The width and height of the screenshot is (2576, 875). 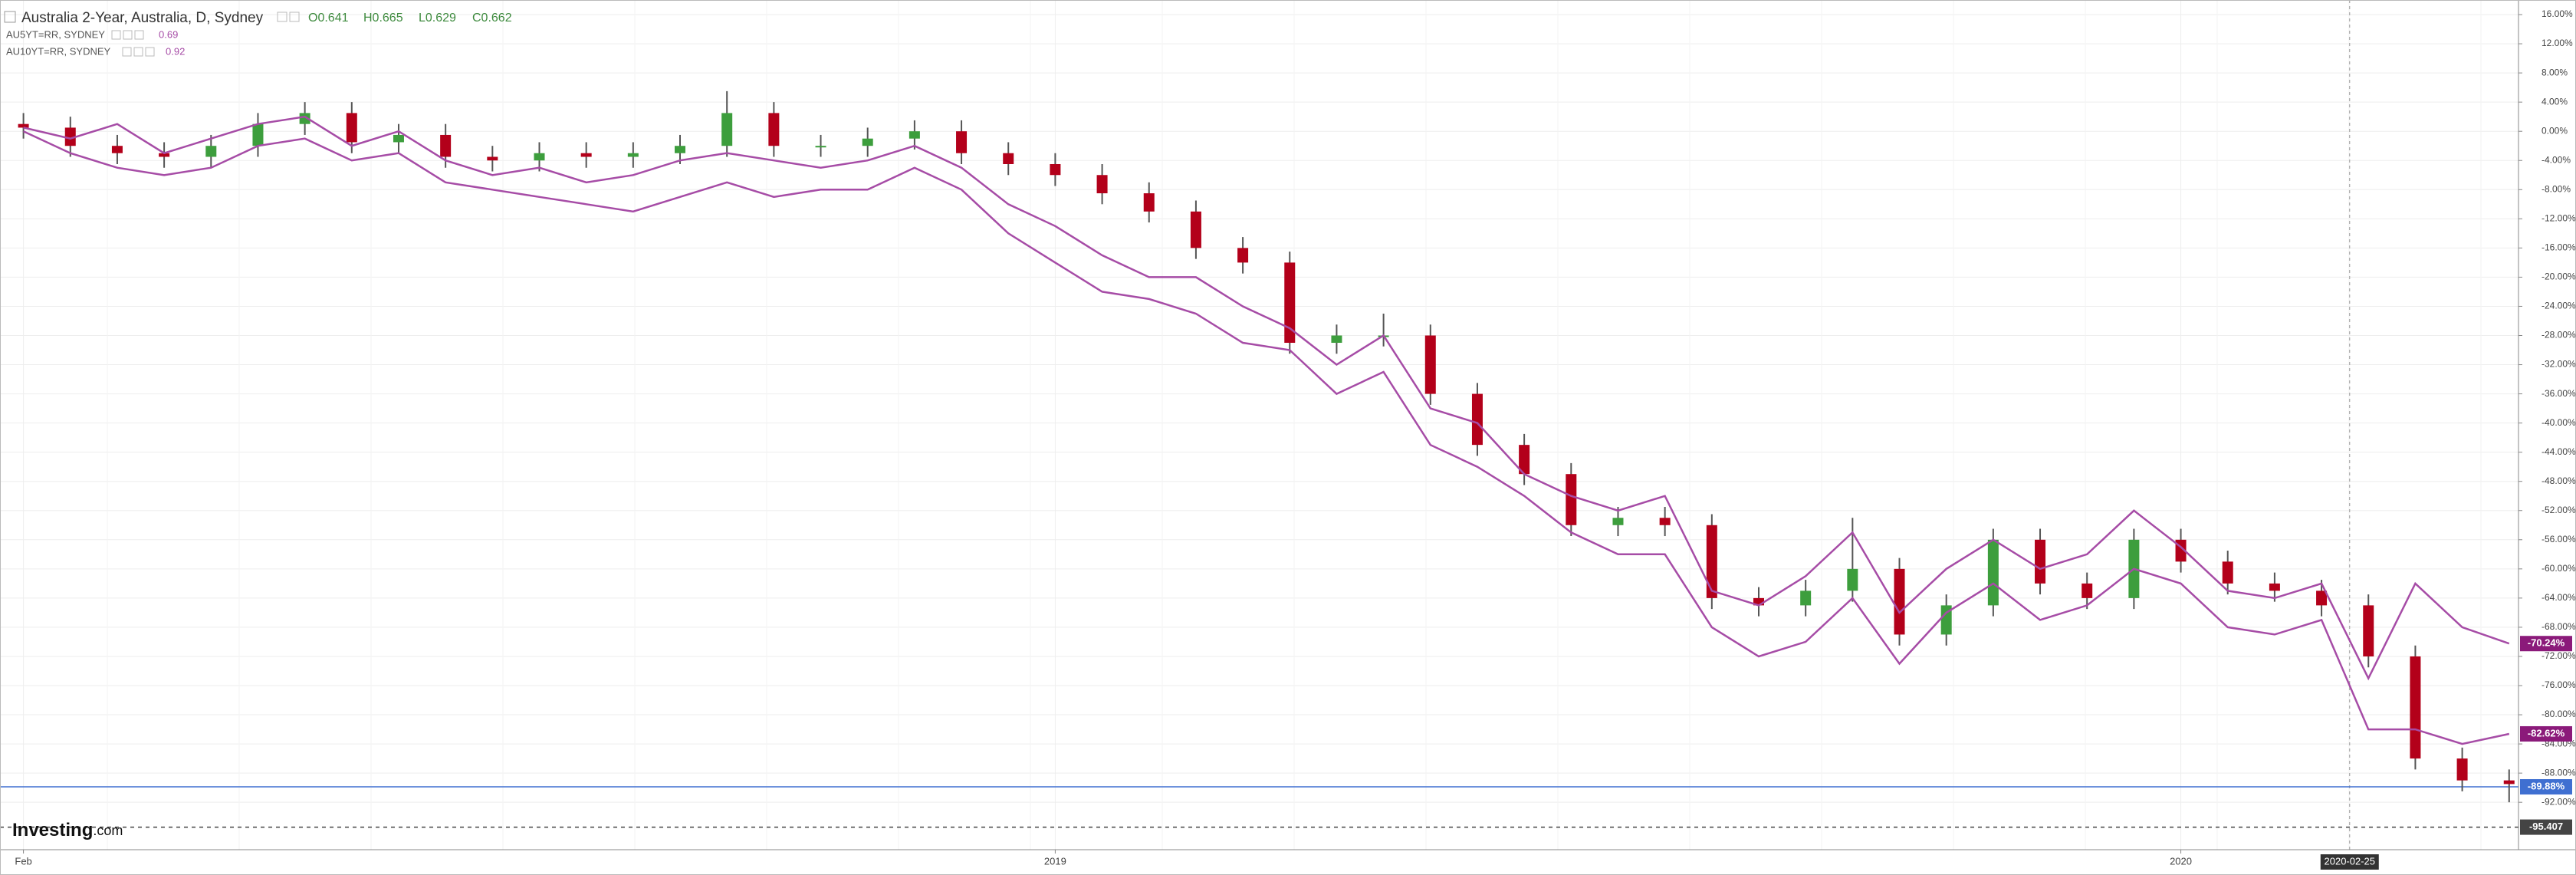 I want to click on y-tick-label: -20.00%, so click(x=2559, y=277).